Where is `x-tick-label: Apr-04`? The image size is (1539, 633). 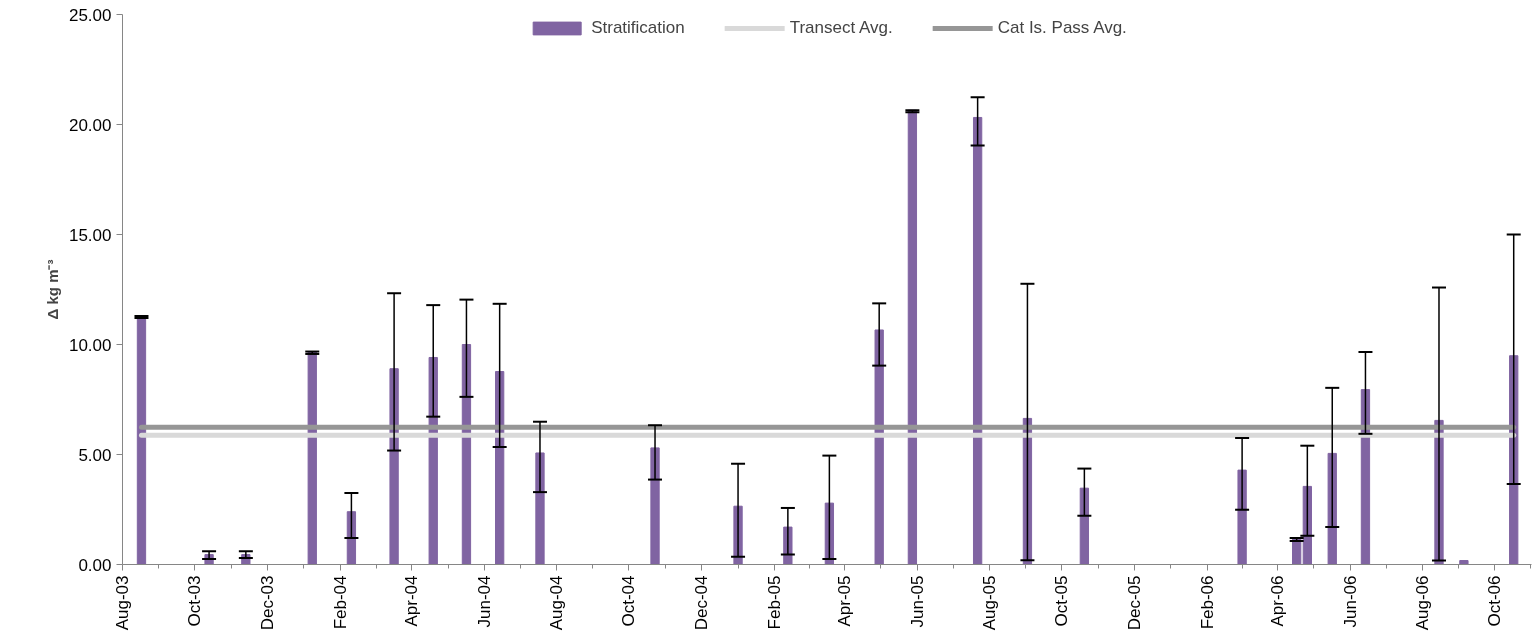 x-tick-label: Apr-04 is located at coordinates (412, 601).